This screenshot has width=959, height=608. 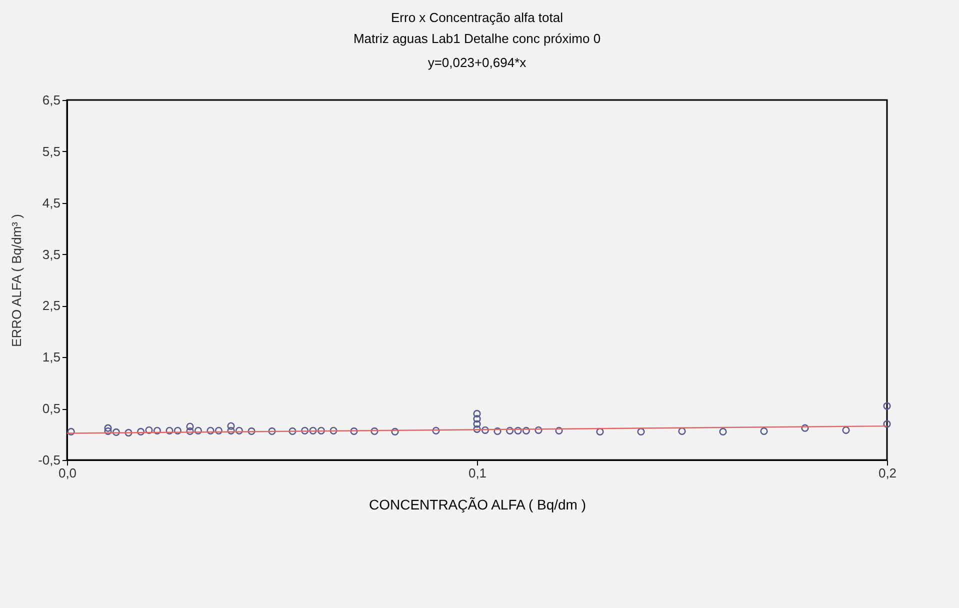 I want to click on y-tick-label: 0,5, so click(x=51, y=408).